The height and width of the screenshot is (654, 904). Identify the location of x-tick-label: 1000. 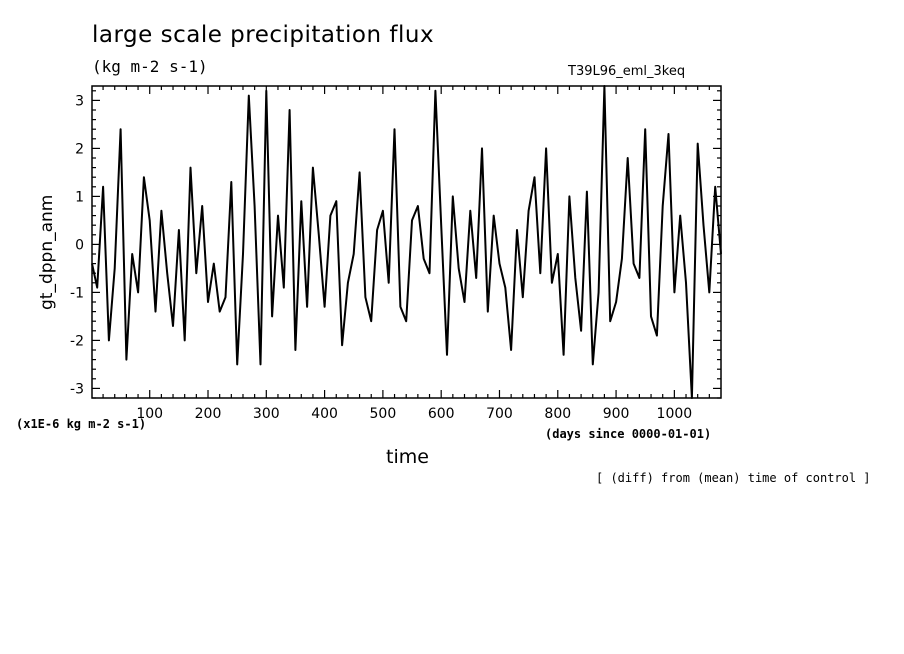
(675, 414).